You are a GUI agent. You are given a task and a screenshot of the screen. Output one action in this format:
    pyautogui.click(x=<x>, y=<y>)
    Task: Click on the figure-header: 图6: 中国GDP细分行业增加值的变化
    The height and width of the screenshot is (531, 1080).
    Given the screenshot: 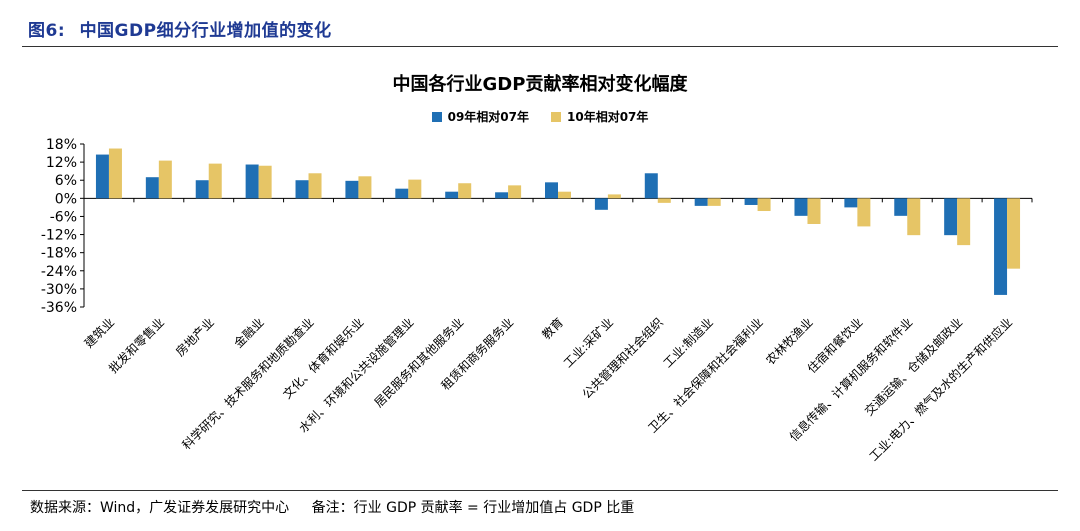 What is the action you would take?
    pyautogui.click(x=540, y=30)
    